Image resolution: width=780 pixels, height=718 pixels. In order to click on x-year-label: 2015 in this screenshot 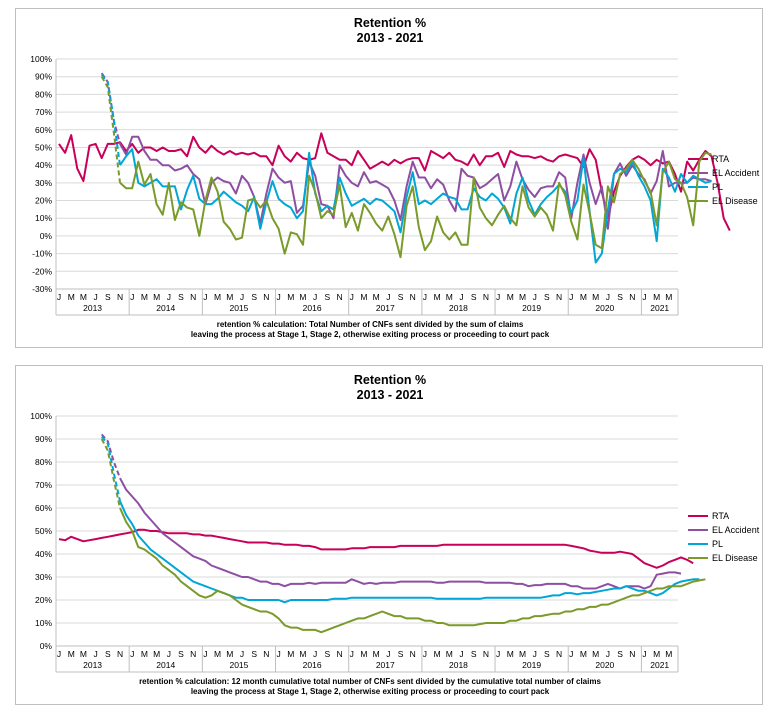, I will do `click(238, 665)`.